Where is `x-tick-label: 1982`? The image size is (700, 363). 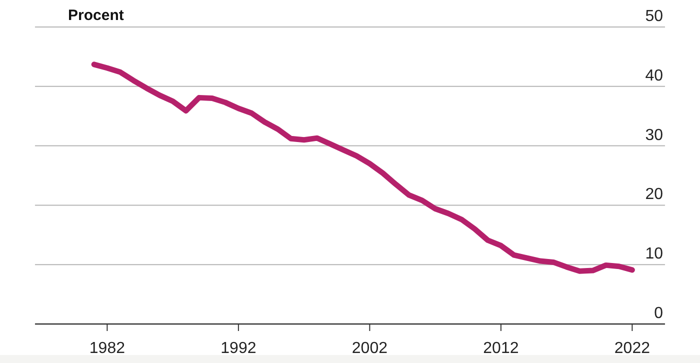 x-tick-label: 1982 is located at coordinates (107, 348).